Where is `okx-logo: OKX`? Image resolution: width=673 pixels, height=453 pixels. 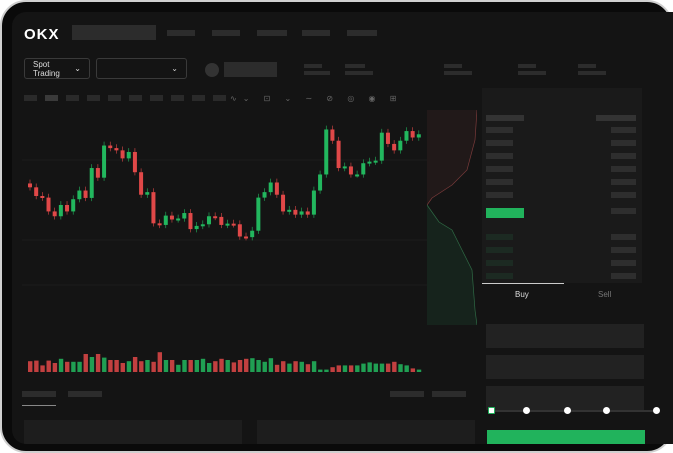 okx-logo: OKX is located at coordinates (42, 34).